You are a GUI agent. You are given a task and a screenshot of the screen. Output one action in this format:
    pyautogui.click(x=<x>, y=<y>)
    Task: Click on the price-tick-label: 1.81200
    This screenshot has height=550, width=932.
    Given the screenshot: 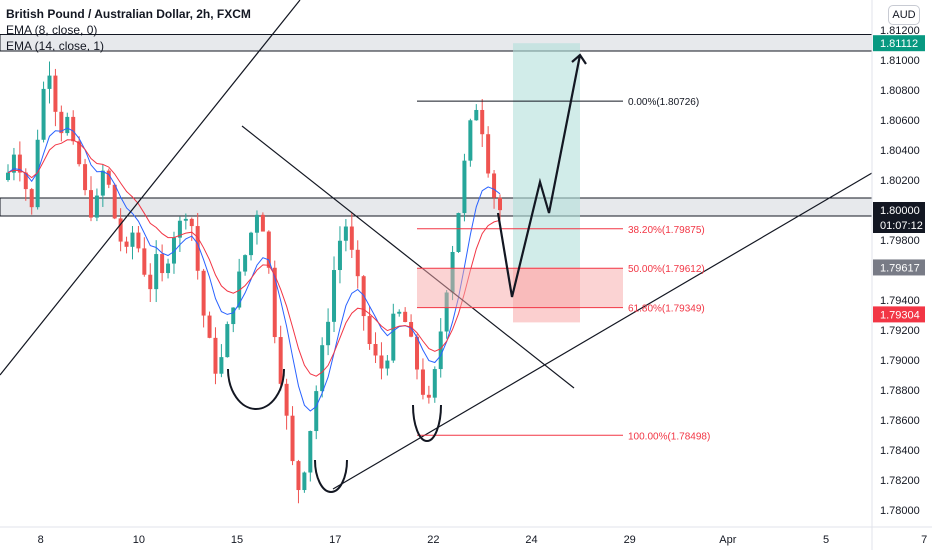 What is the action you would take?
    pyautogui.click(x=900, y=31)
    